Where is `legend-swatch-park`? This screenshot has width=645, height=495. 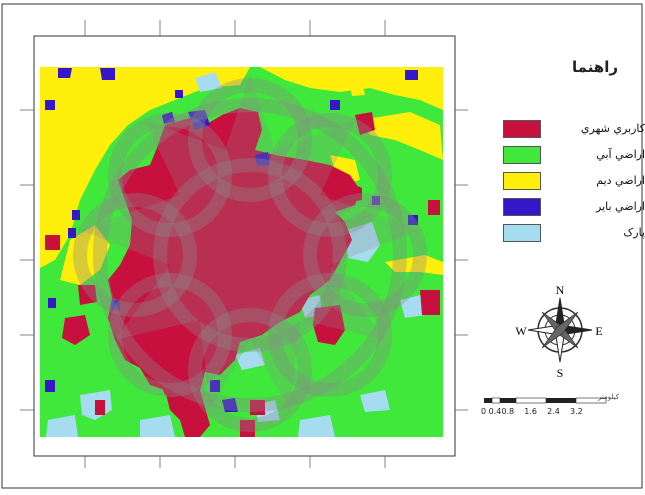
legend-swatch-park is located at coordinates (522, 233).